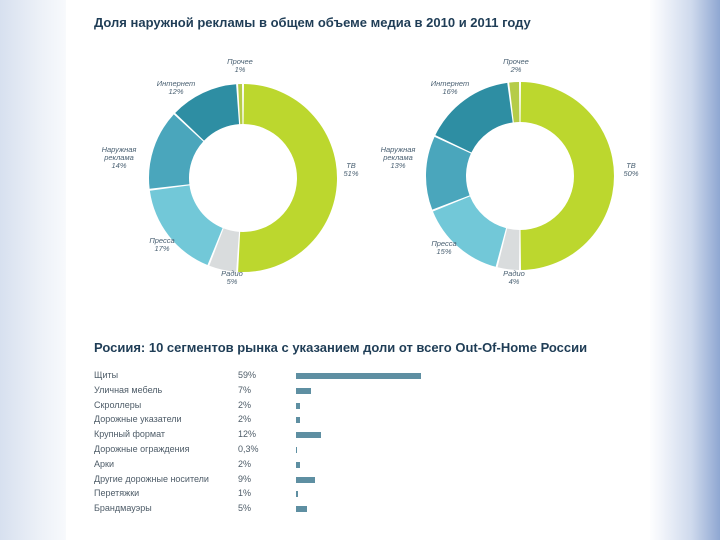  I want to click on label-2010-press: Пресса 17%, so click(162, 245).